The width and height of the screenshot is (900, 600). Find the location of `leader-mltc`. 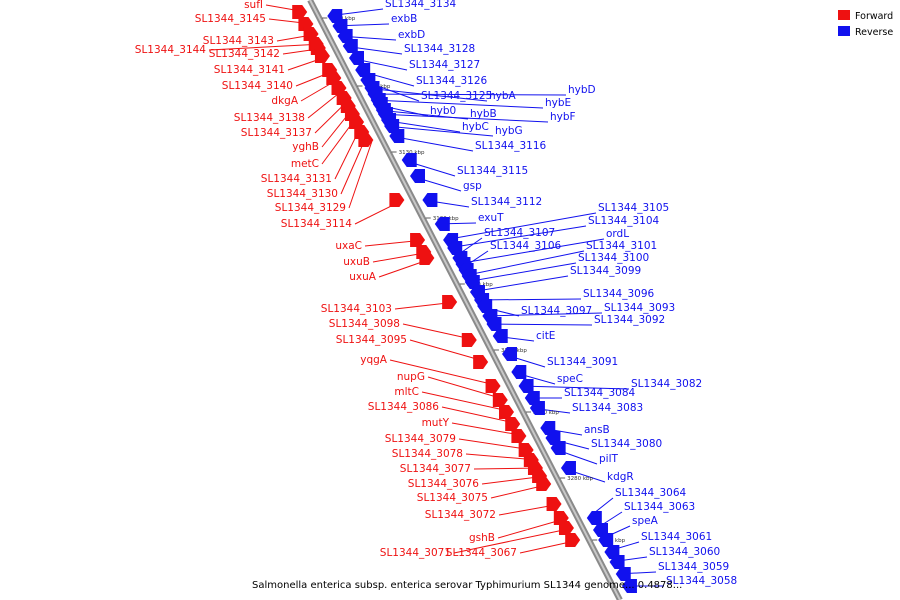

leader-mltc is located at coordinates (467, 402).